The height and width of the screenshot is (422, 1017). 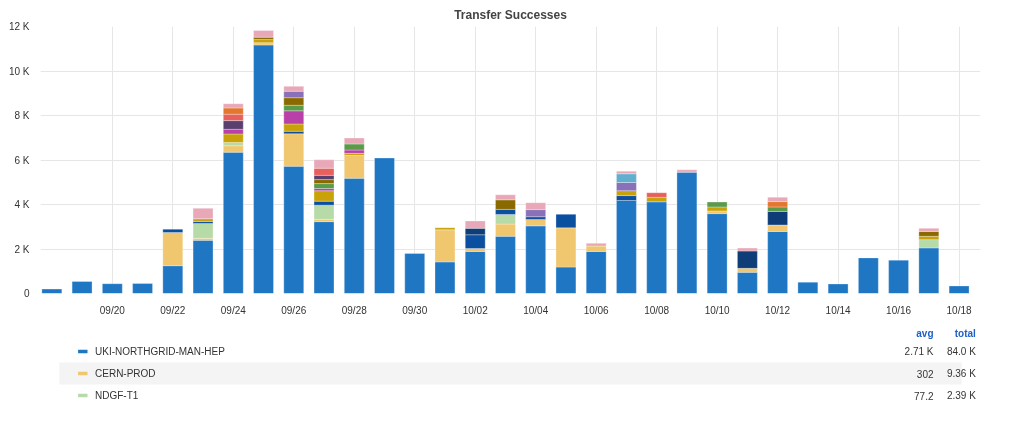 I want to click on x-tick-label: 10/04, so click(x=536, y=310).